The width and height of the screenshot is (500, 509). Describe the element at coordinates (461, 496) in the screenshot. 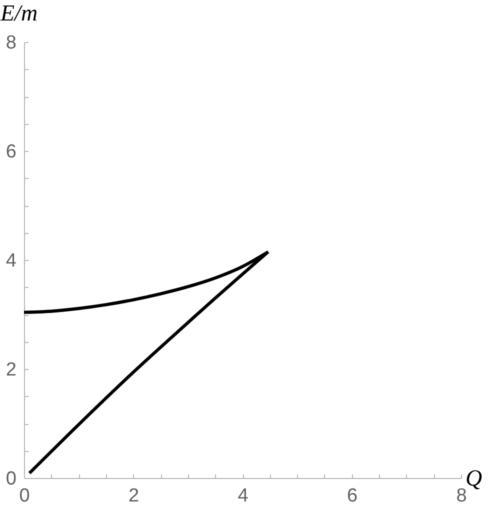

I see `x-tick-label: 8` at that location.